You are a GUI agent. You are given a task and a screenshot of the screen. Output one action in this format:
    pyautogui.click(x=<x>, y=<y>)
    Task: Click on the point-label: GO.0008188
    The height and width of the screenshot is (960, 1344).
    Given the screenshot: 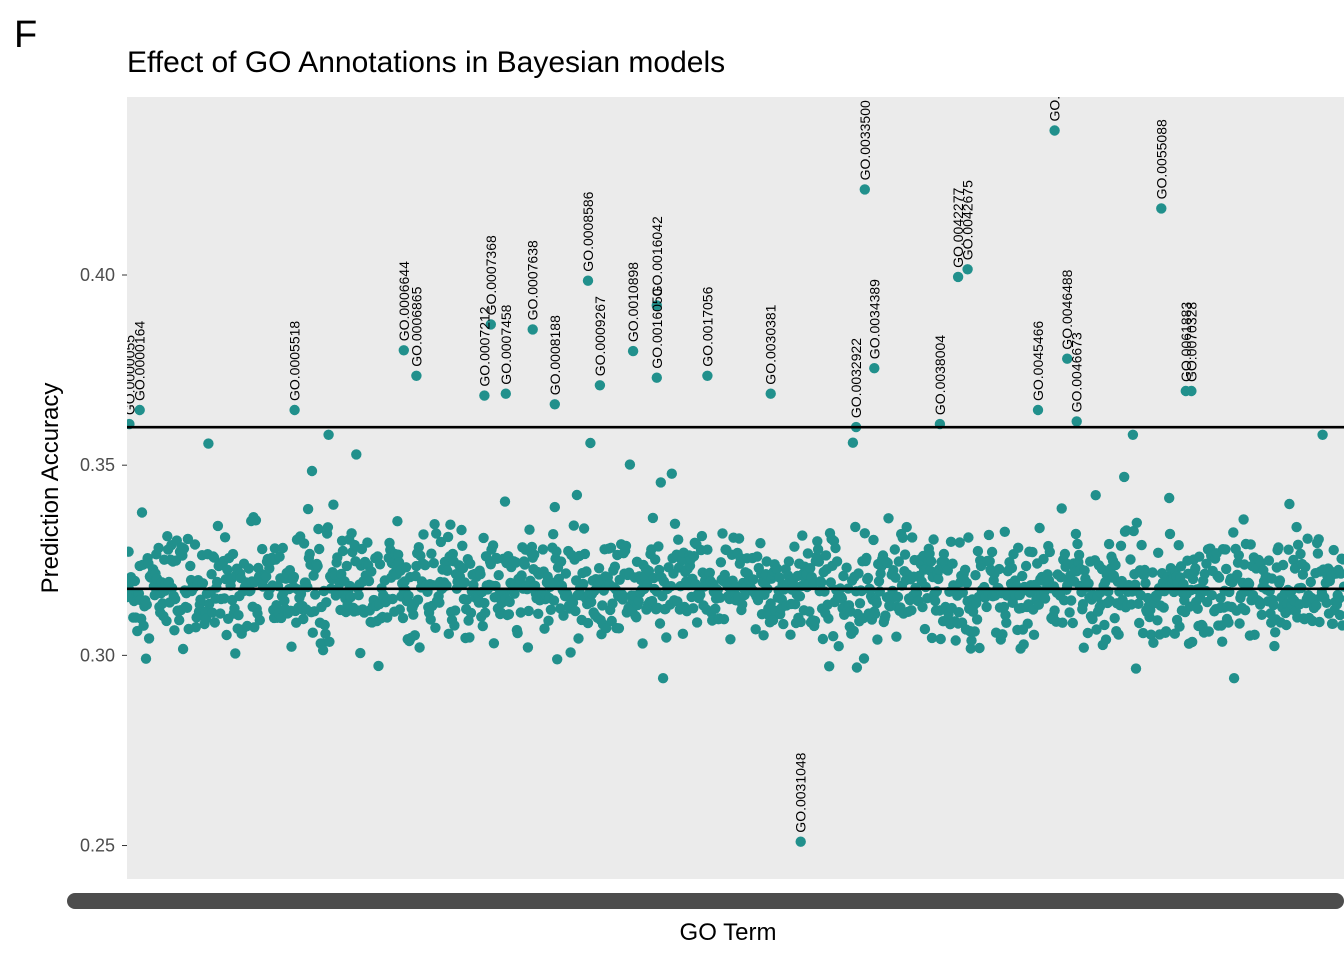 What is the action you would take?
    pyautogui.click(x=555, y=355)
    